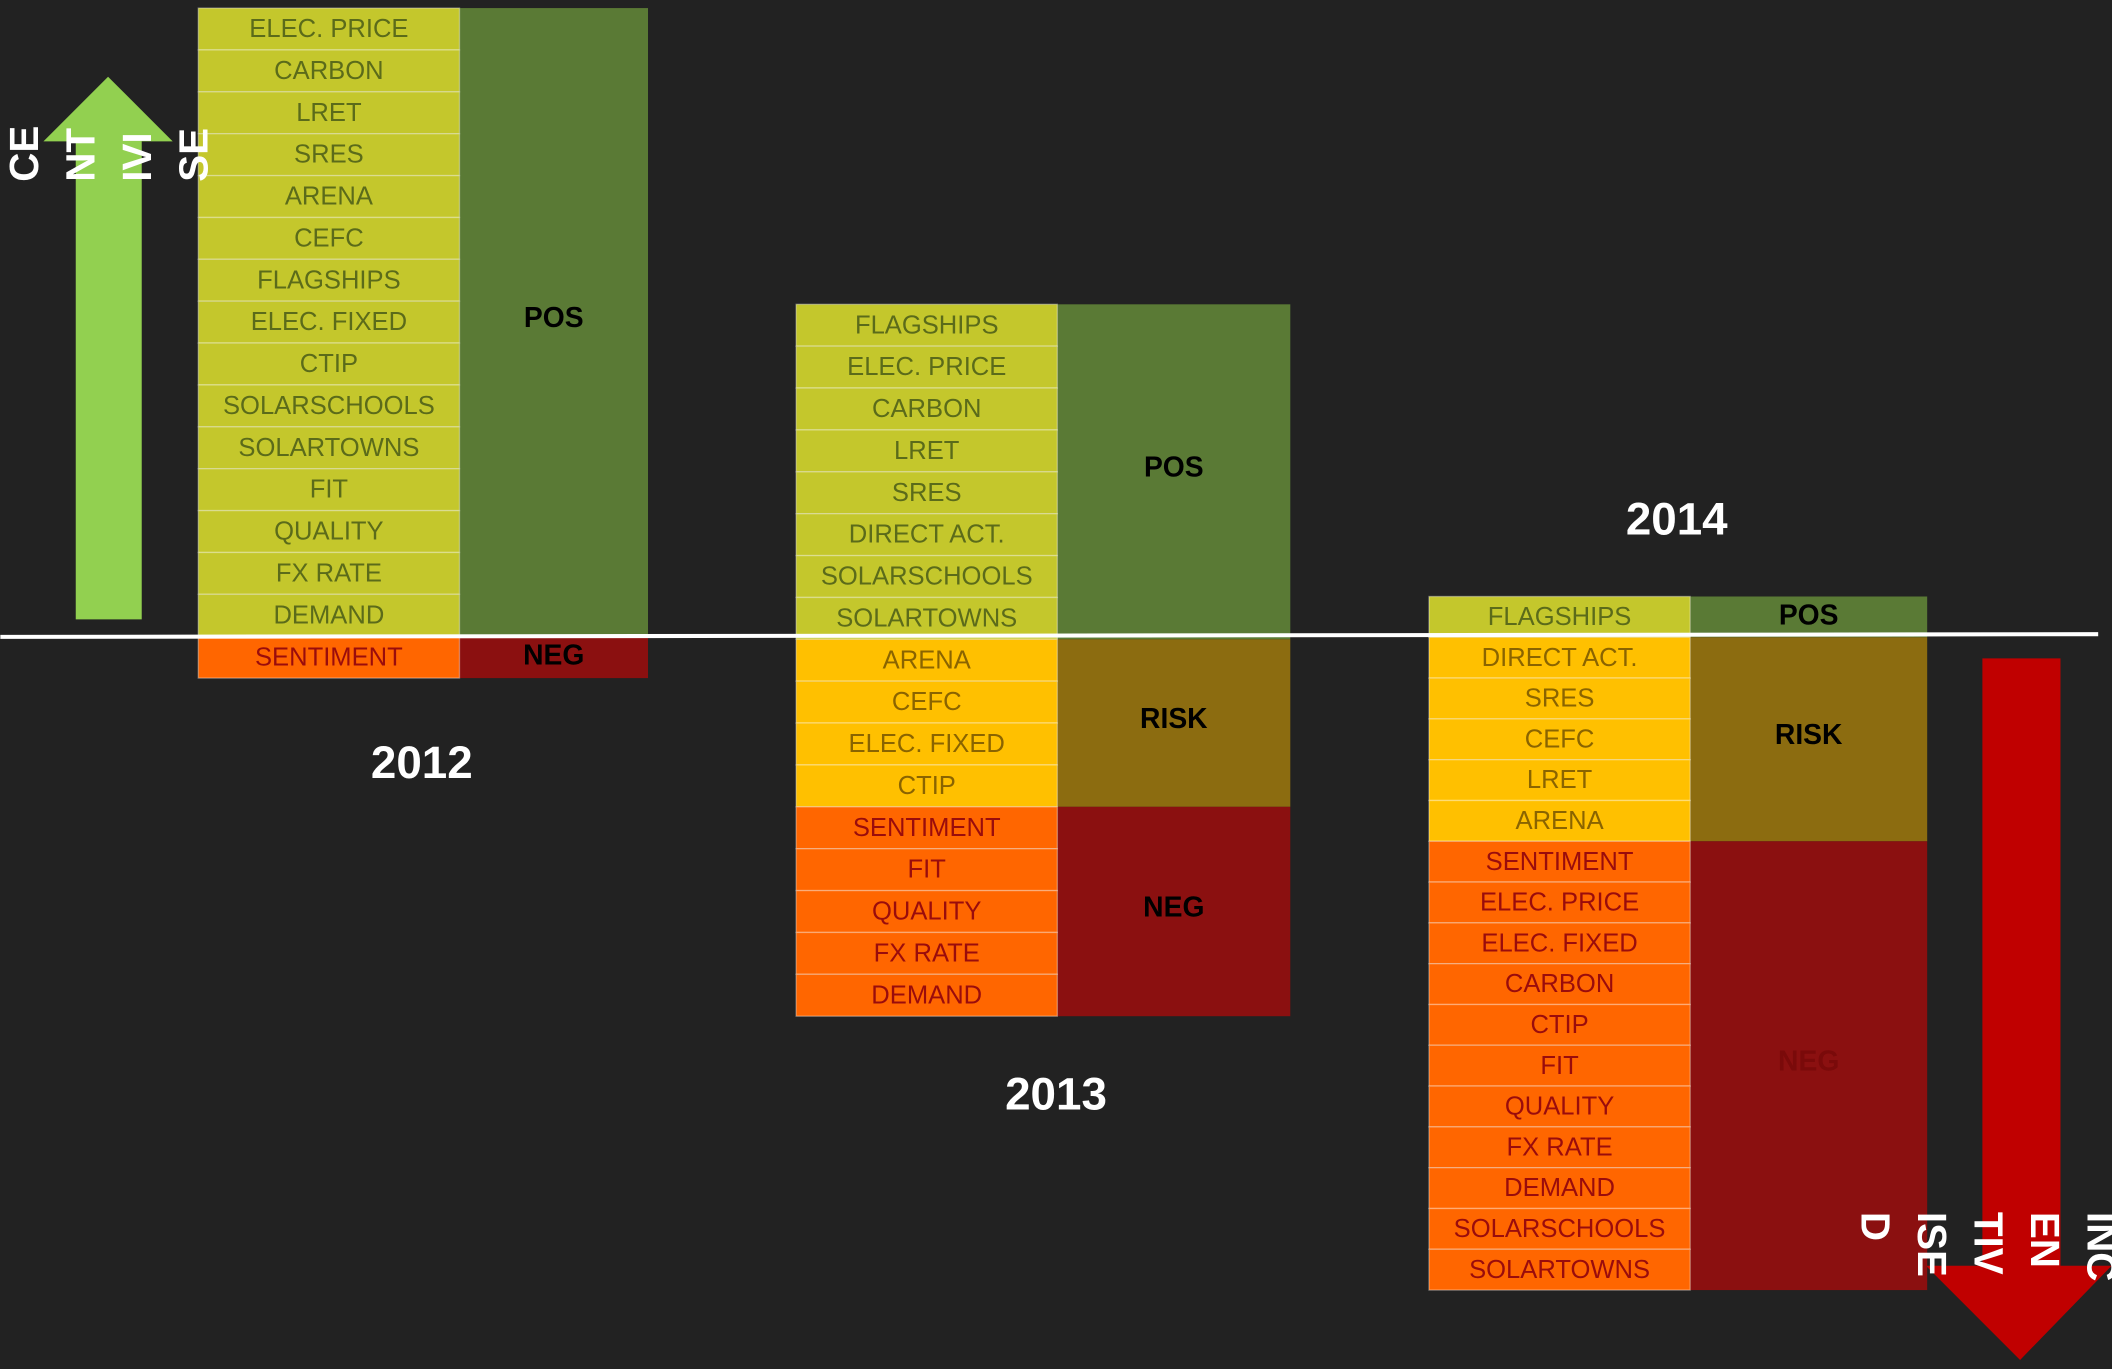 Image resolution: width=2112 pixels, height=1369 pixels. What do you see at coordinates (2095, 1247) in the screenshot?
I see `arrow-text: INC` at bounding box center [2095, 1247].